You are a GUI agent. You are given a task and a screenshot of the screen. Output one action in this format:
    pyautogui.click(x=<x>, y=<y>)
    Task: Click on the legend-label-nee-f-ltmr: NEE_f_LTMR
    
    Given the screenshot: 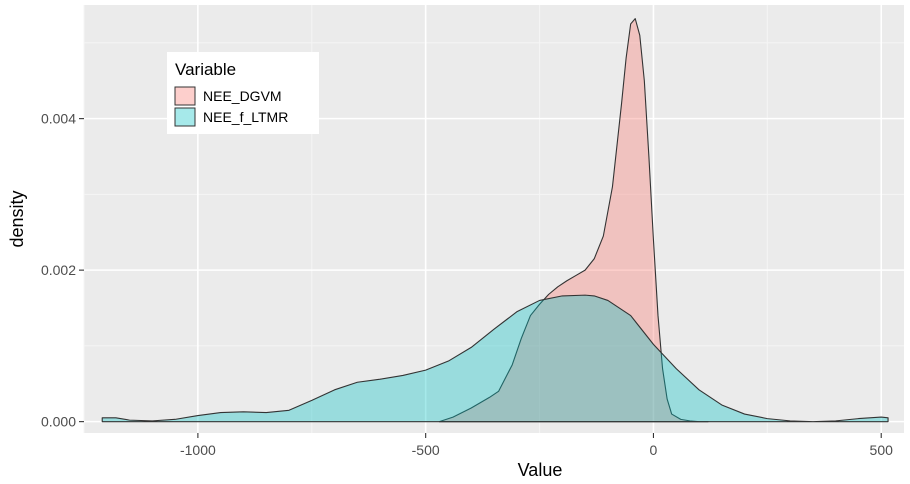 What is the action you would take?
    pyautogui.click(x=245, y=117)
    